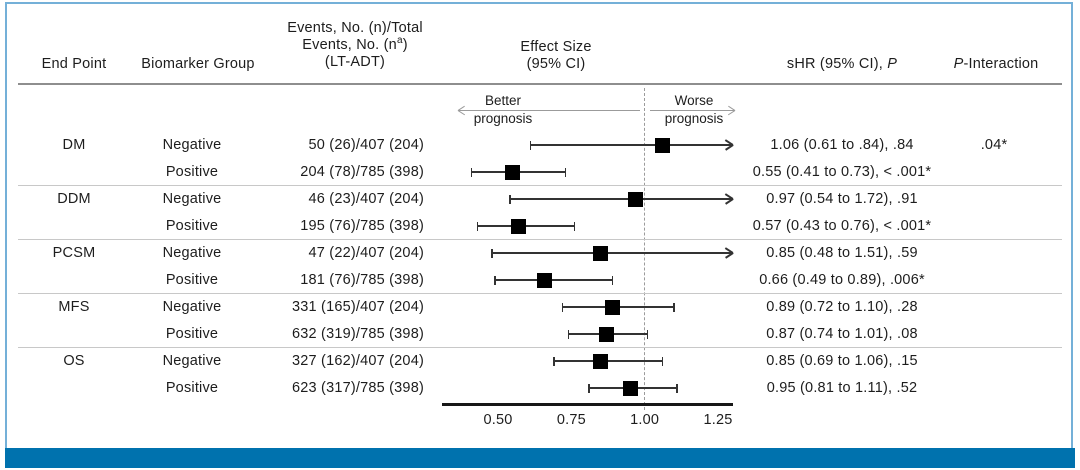 This screenshot has width=1080, height=470. What do you see at coordinates (842, 253) in the screenshot?
I see `shr-value: 0.85 (0.48 to 1.51), .59` at bounding box center [842, 253].